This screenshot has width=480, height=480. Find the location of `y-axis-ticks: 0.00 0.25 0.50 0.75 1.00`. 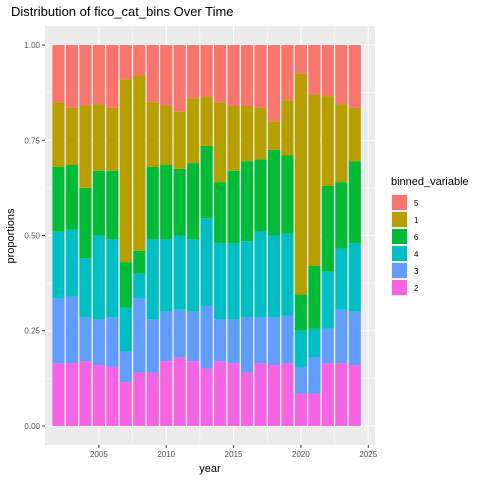

y-axis-ticks: 0.00 0.25 0.50 0.75 1.00 is located at coordinates (34, 236).